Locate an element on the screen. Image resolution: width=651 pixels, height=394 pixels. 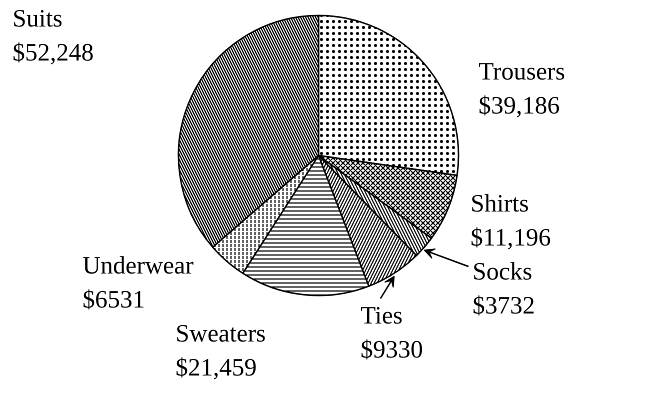
slice-label: Shirts is located at coordinates (499, 204).